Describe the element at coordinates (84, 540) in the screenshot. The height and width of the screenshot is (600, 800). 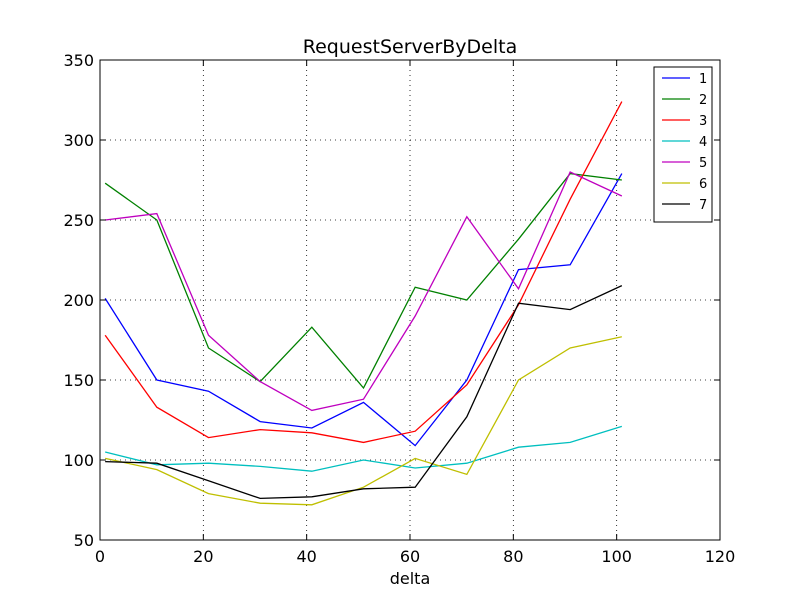
I see `y-tick-label: 50` at that location.